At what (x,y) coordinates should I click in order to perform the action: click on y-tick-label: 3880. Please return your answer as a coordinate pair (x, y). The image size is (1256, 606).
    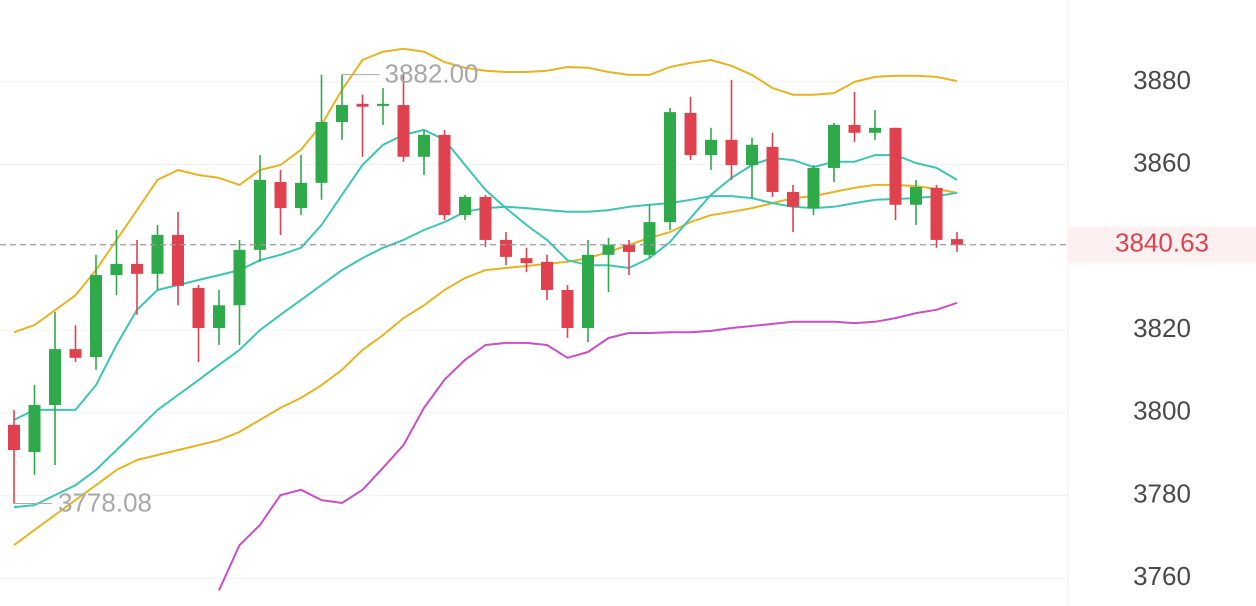
    Looking at the image, I should click on (1162, 80).